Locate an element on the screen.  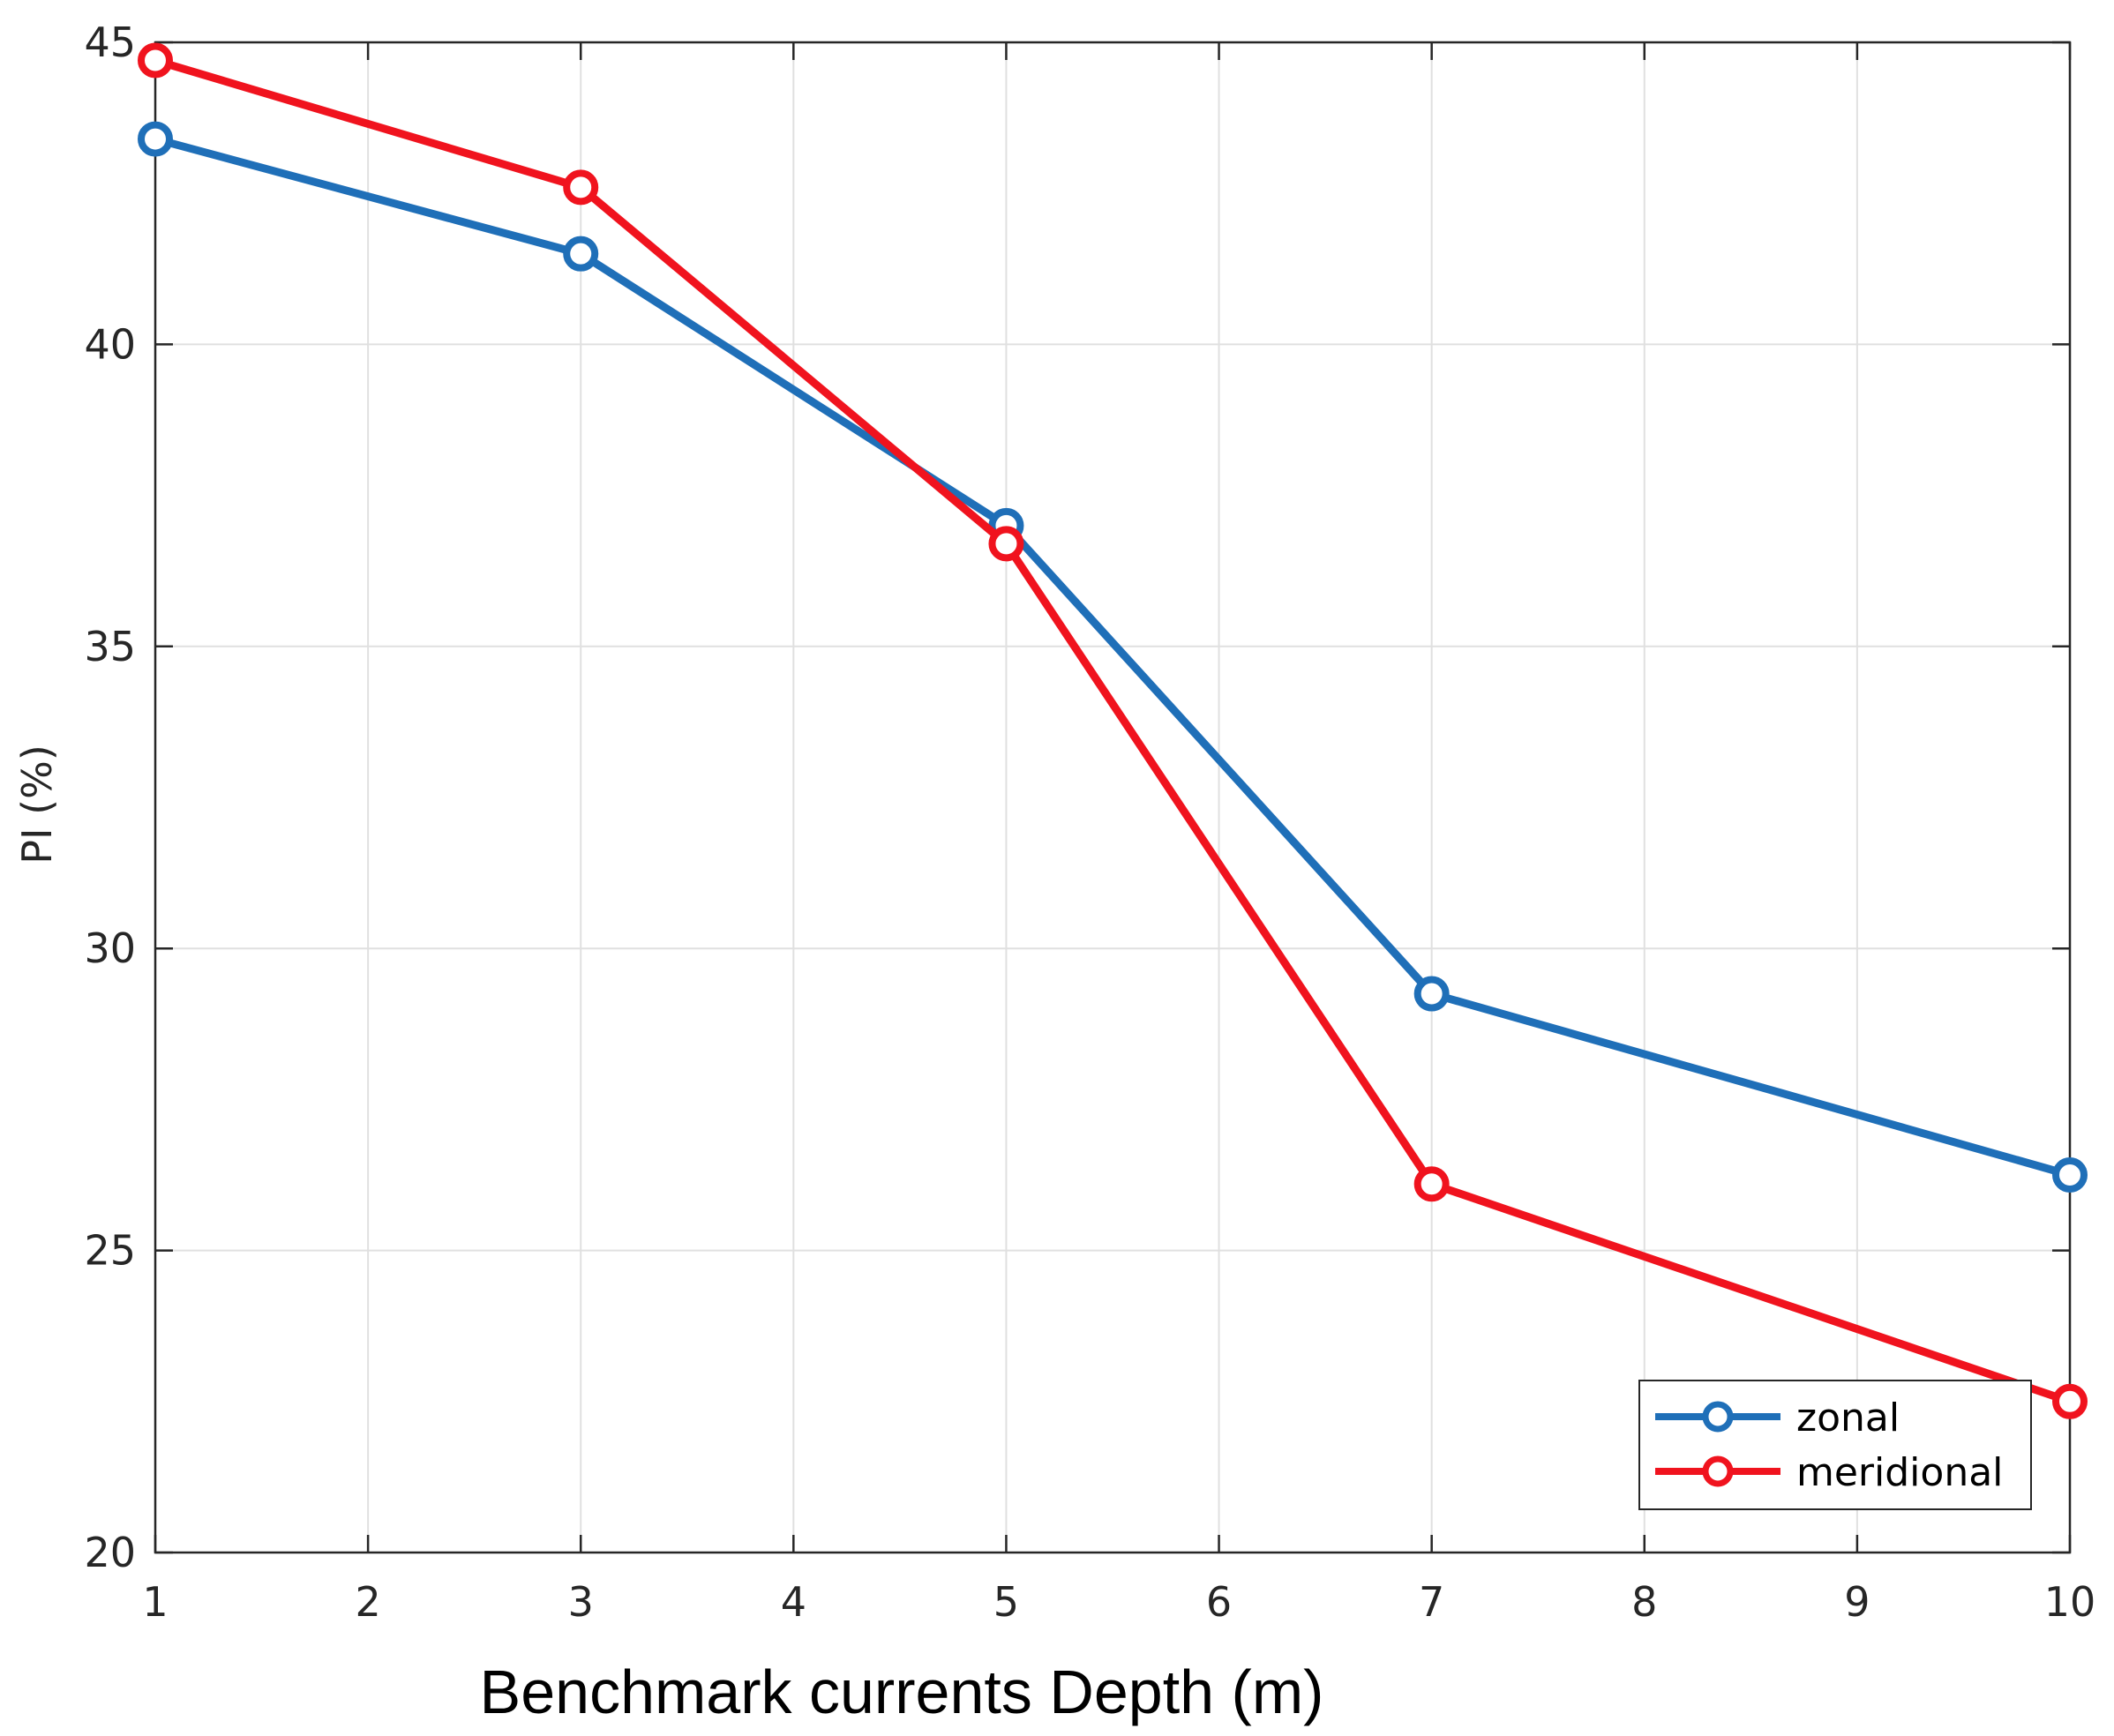
legend-entry-meridional: meridional is located at coordinates (1829, 1472).